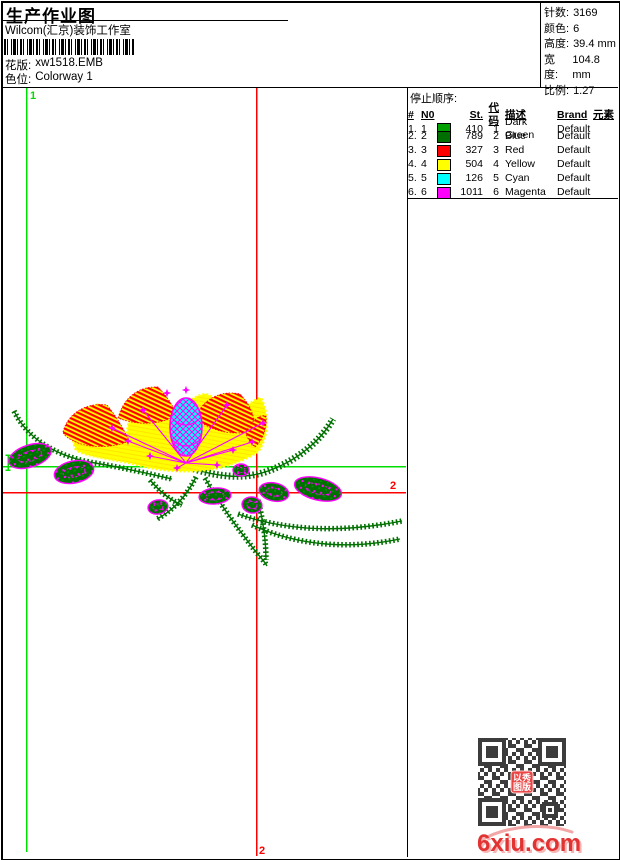 The image size is (620, 860). Describe the element at coordinates (33, 96) in the screenshot. I see `start-marker-label: 1` at that location.